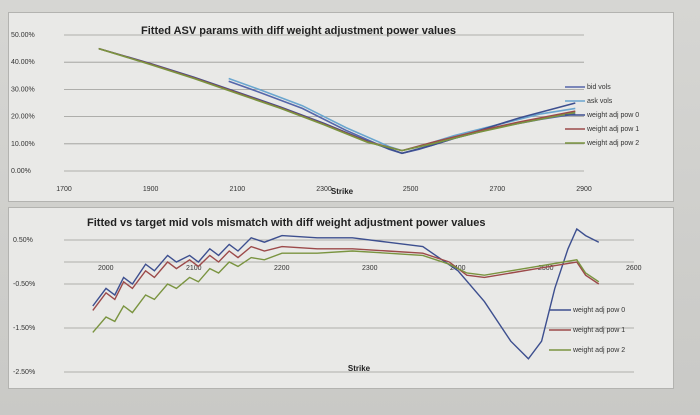  What do you see at coordinates (23, 35) in the screenshot?
I see `y-tick-label: 50.00%` at bounding box center [23, 35].